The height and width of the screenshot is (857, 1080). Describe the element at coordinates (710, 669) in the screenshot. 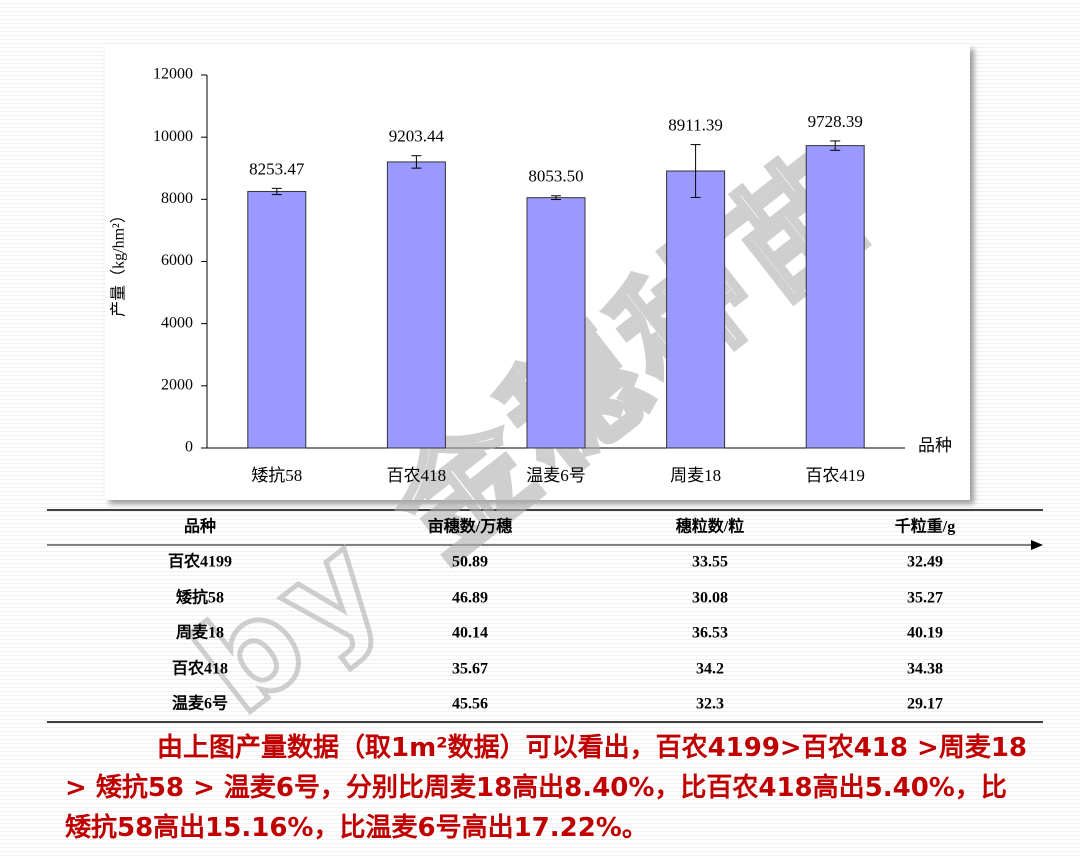

I see `table-cell: 34.2` at that location.